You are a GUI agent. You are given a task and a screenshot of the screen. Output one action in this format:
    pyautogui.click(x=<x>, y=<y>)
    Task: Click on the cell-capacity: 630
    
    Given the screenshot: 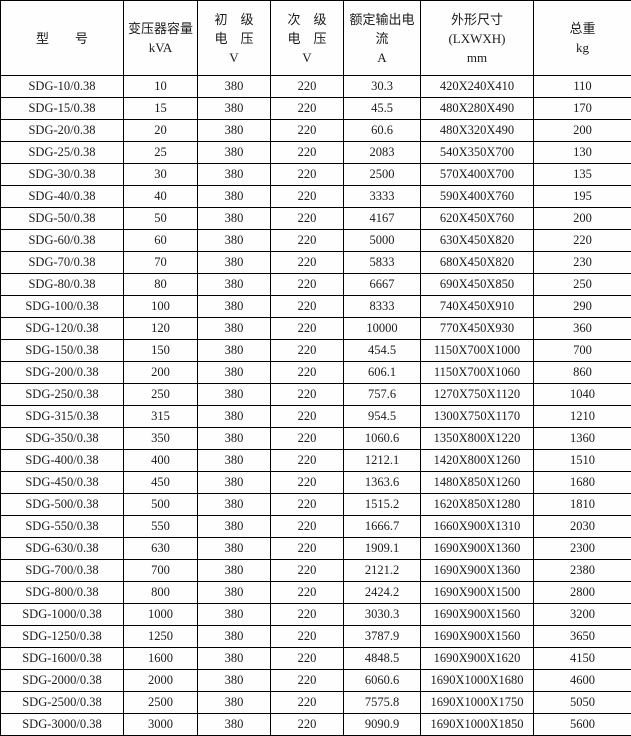 What is the action you would take?
    pyautogui.click(x=161, y=549)
    